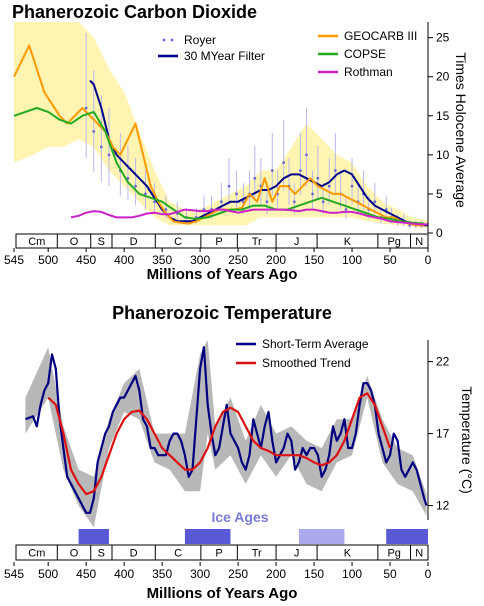 This screenshot has width=484, height=606. Describe the element at coordinates (443, 38) in the screenshot. I see `co2-ytick-label: 25` at that location.